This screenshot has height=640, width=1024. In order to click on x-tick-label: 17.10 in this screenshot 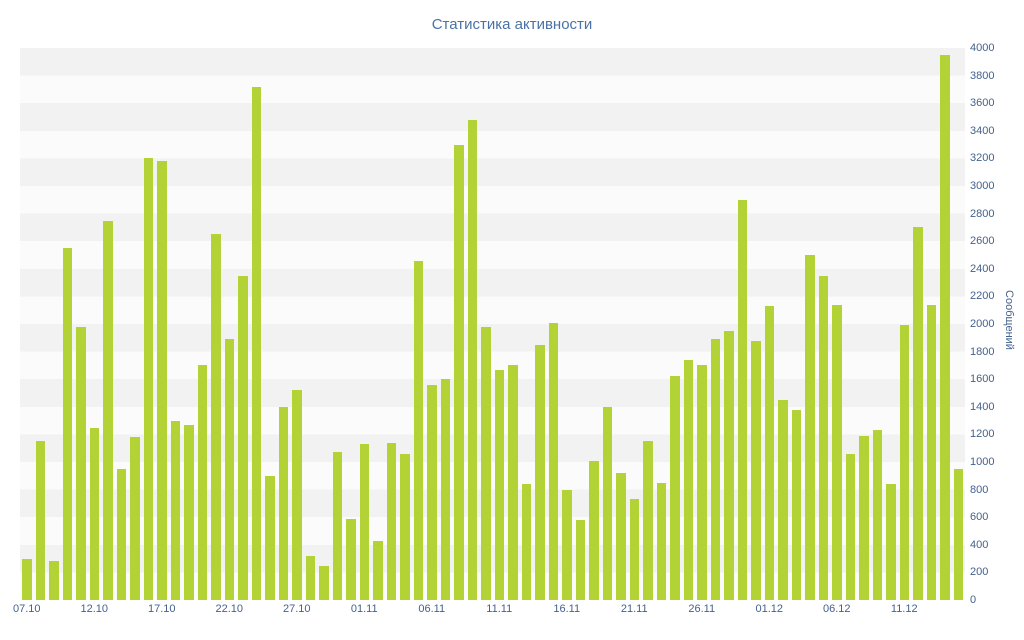, I will do `click(161, 609)`.